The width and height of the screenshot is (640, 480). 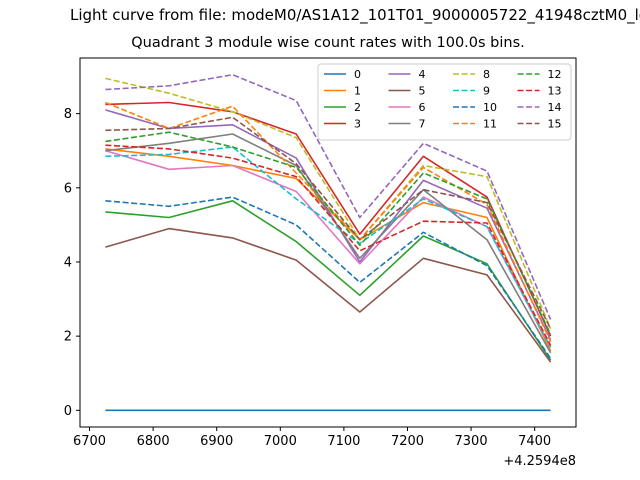 I want to click on legend-label-14: 14, so click(x=555, y=107).